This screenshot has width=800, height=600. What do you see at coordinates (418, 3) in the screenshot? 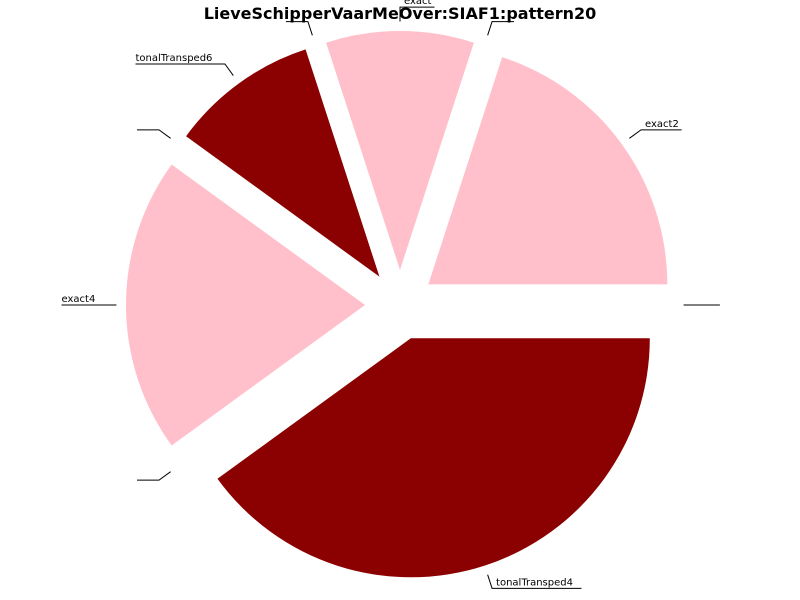
I see `slice-label-text: exact` at bounding box center [418, 3].